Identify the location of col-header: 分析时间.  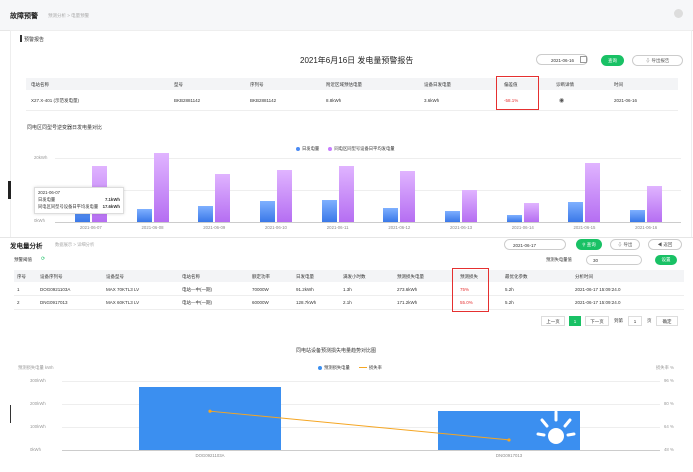
(584, 276).